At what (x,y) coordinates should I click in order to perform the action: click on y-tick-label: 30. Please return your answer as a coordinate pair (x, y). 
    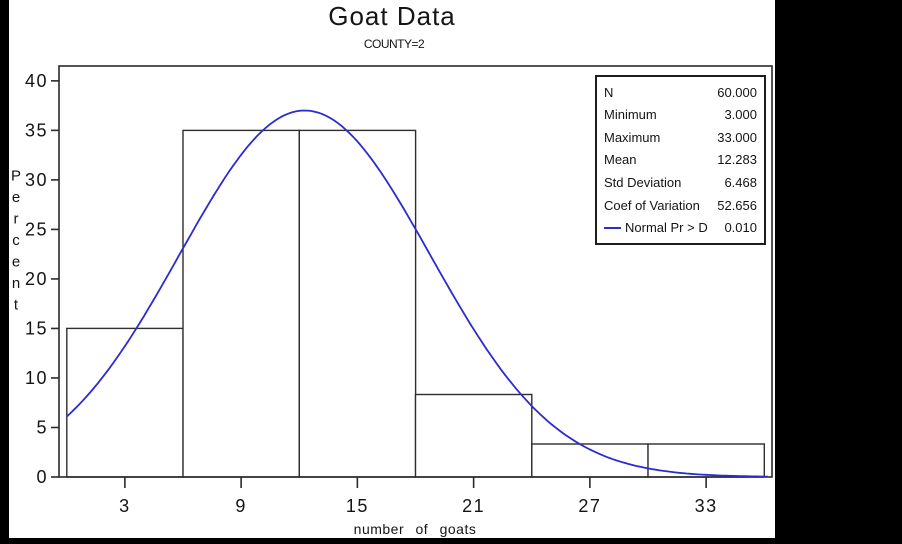
    Looking at the image, I should click on (36, 180).